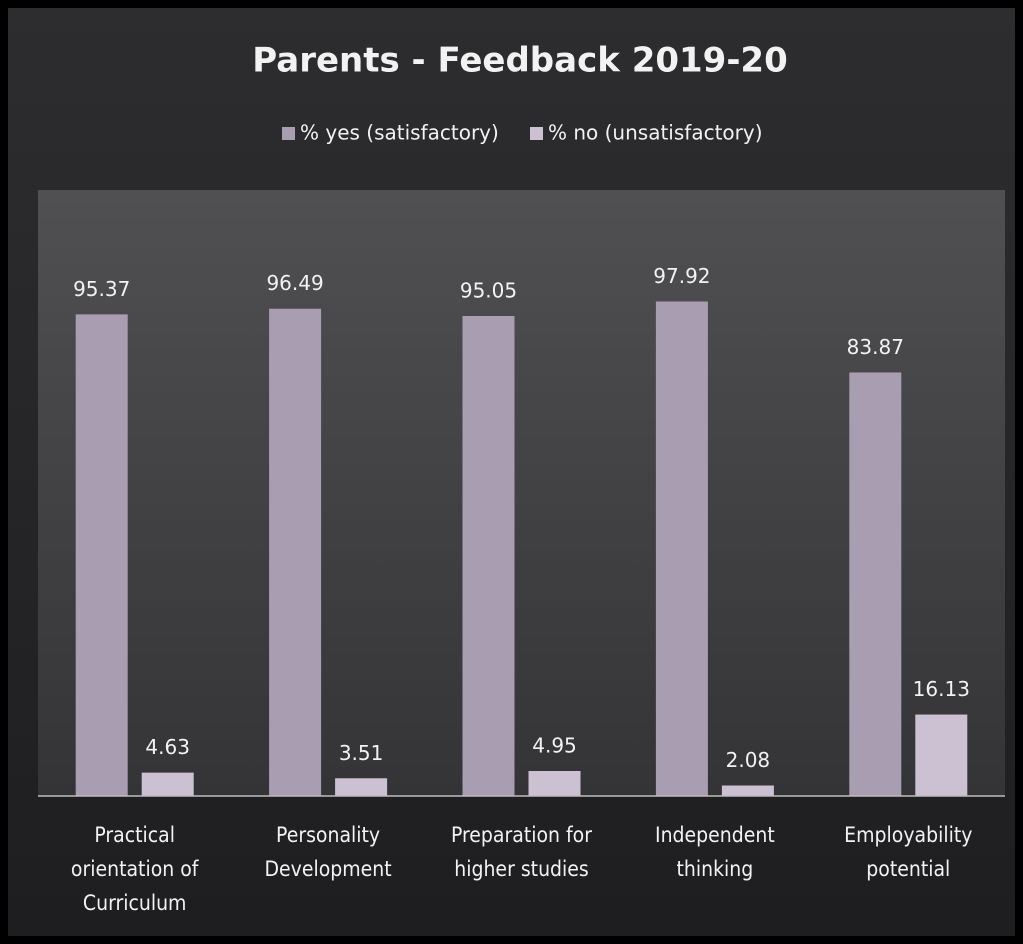 This screenshot has height=944, width=1023. What do you see at coordinates (134, 869) in the screenshot?
I see `x-tick-label: Practical orientation of Curriculum` at bounding box center [134, 869].